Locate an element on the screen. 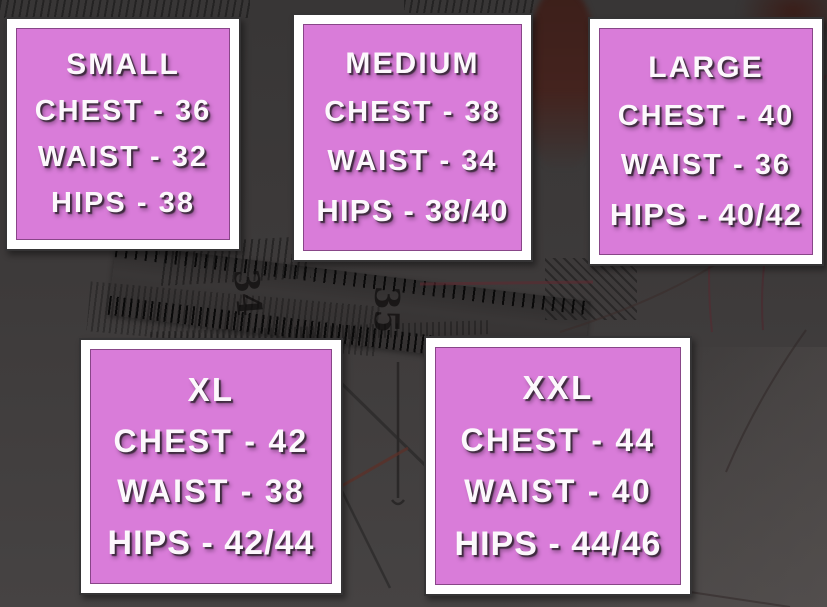 Image resolution: width=827 pixels, height=607 pixels. hips-measurement: HIPS - 44/46 is located at coordinates (558, 543).